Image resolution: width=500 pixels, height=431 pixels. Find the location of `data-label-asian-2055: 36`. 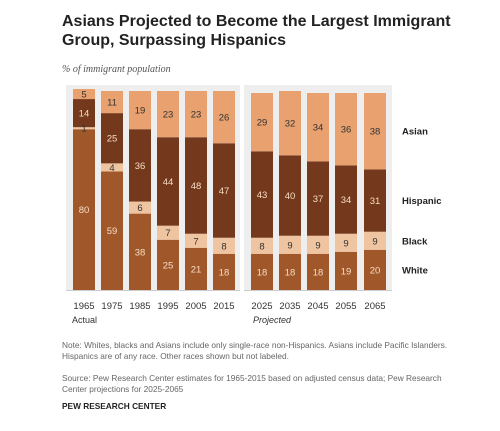

data-label-asian-2055: 36 is located at coordinates (346, 130).